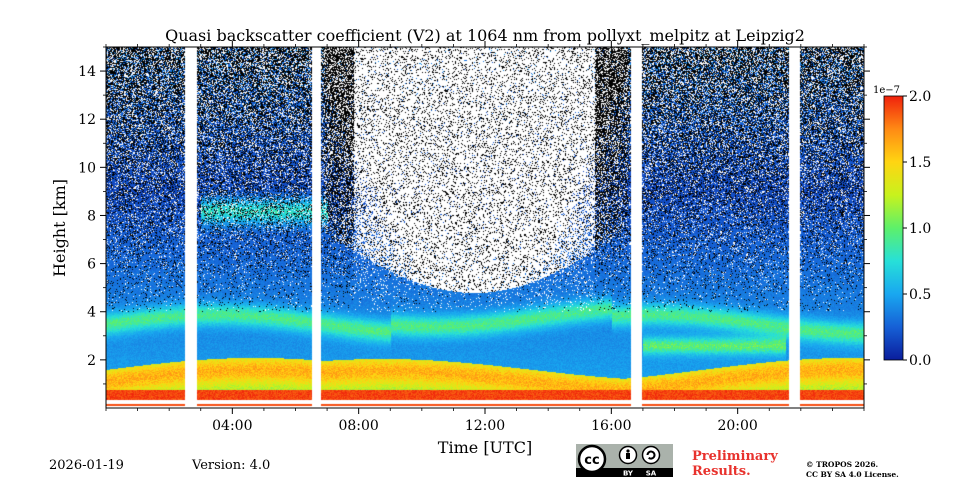 The width and height of the screenshot is (960, 480). I want to click on cc-badge-strip, so click(624, 472).